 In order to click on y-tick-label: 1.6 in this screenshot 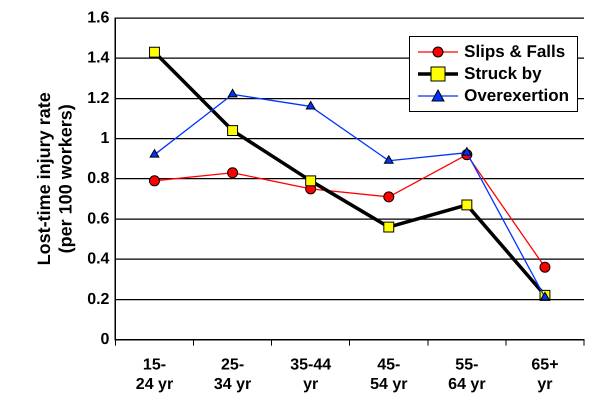, I will do `click(98, 17)`.